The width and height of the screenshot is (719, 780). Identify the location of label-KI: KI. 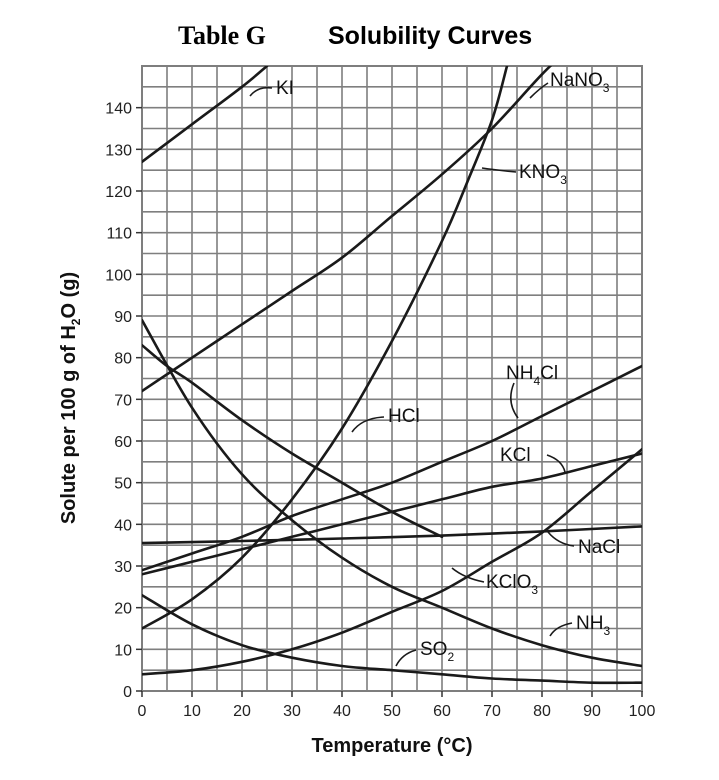
(285, 88).